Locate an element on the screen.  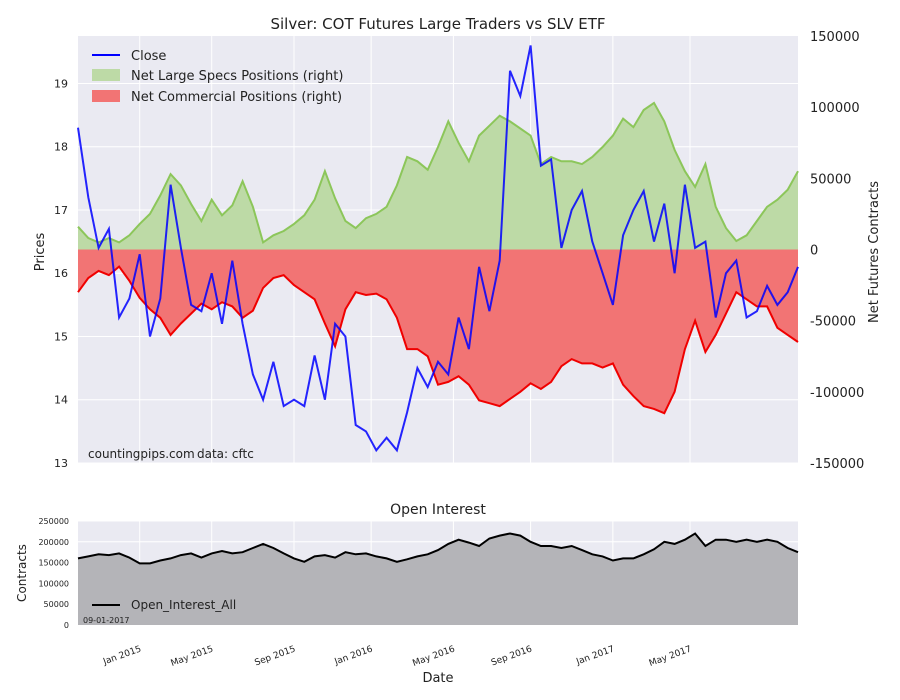
open-interest-area is located at coordinates (438, 579).